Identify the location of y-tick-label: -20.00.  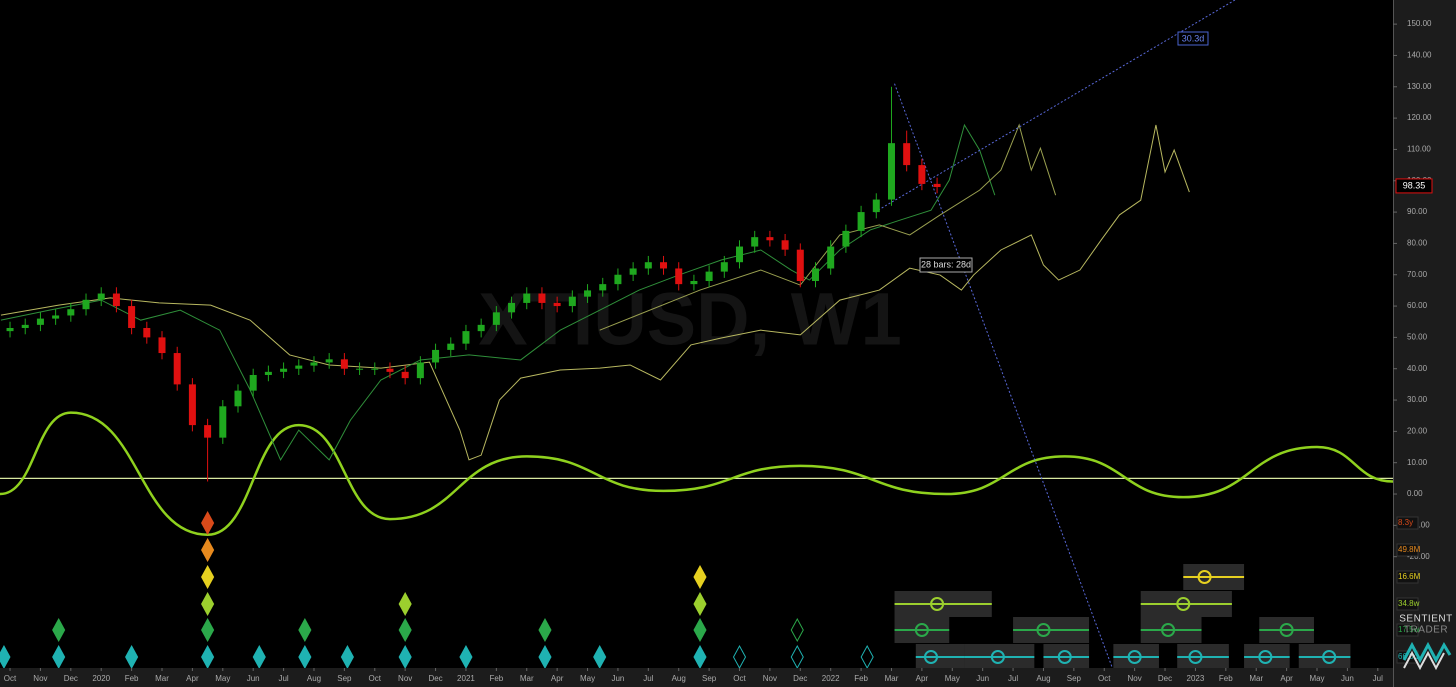
(1418, 556).